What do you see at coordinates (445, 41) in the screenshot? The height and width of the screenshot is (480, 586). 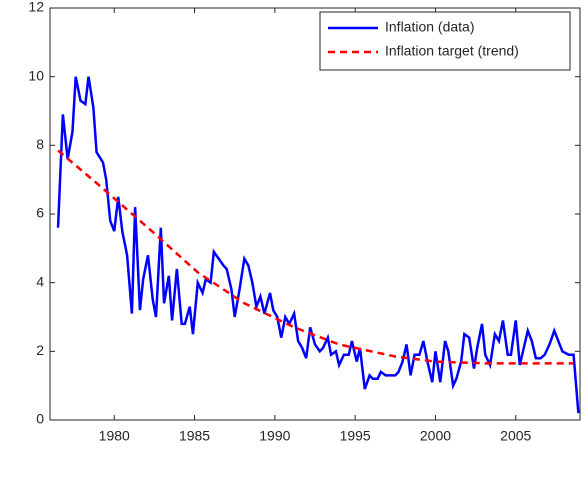 I see `legend-box` at bounding box center [445, 41].